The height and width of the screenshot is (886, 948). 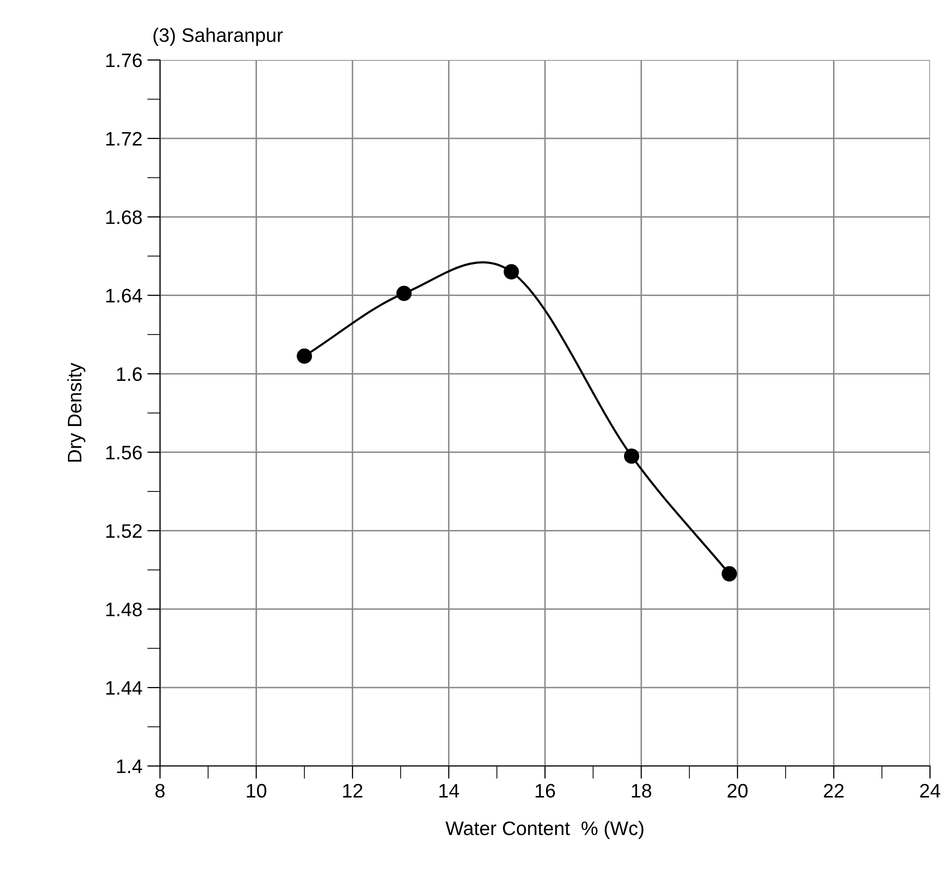 What do you see at coordinates (124, 60) in the screenshot?
I see `y-tick-label: 1.76` at bounding box center [124, 60].